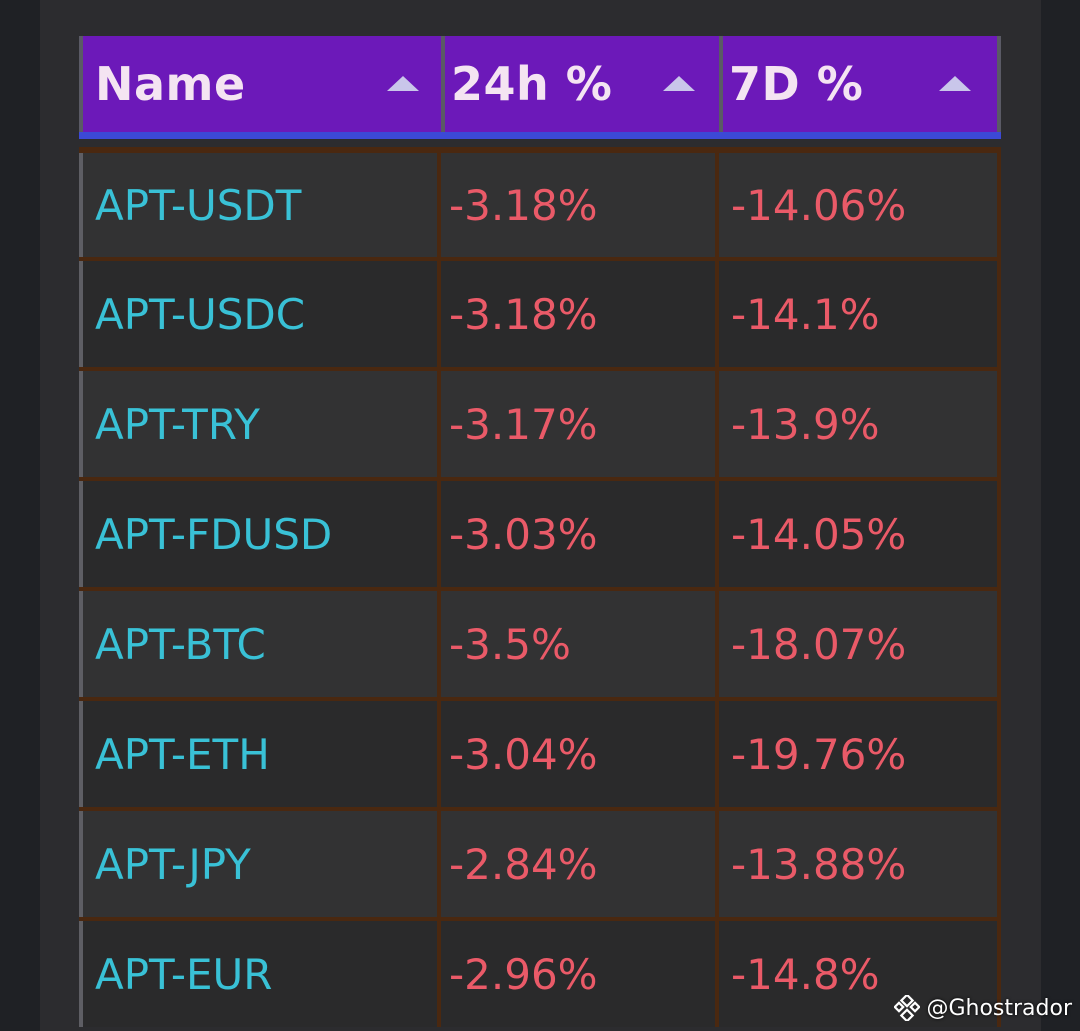  Describe the element at coordinates (260, 424) in the screenshot. I see `pair-name-cell: APT-TRY` at that location.